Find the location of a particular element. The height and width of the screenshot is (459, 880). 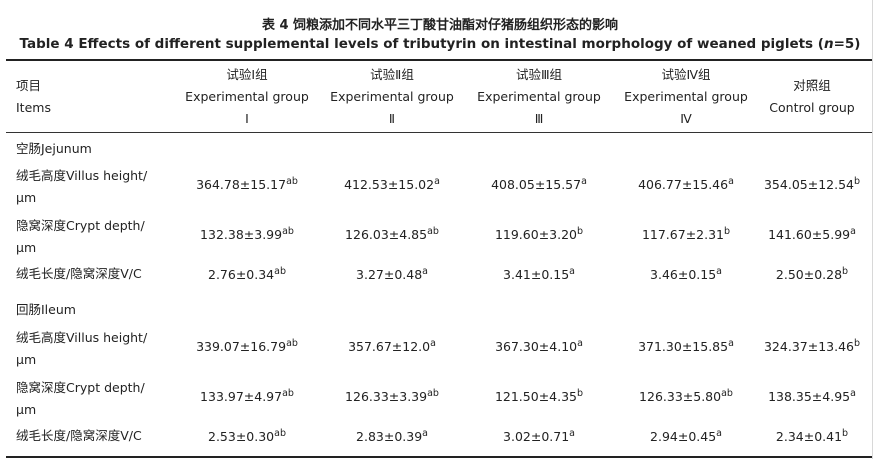

cell-value: 117.67±2.31 is located at coordinates (682, 234).